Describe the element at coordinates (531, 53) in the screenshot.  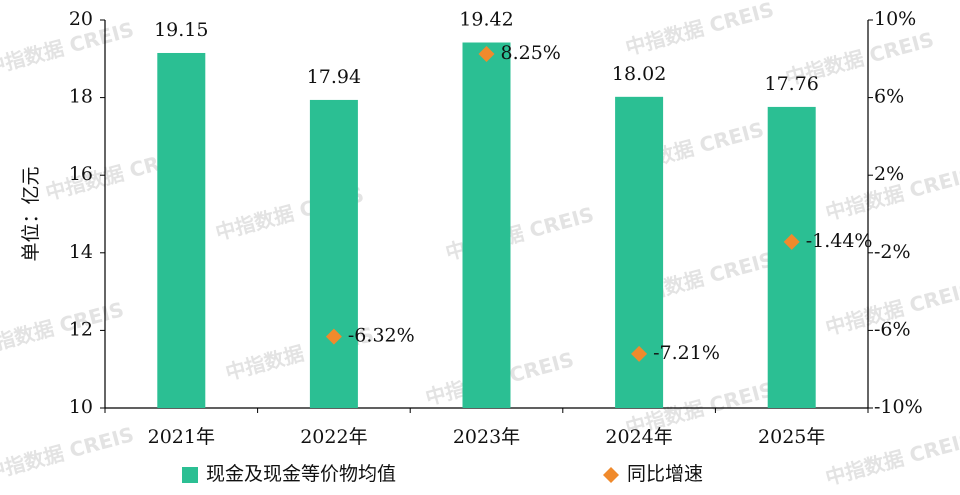
I see `growth-value-label: 8.25%` at that location.